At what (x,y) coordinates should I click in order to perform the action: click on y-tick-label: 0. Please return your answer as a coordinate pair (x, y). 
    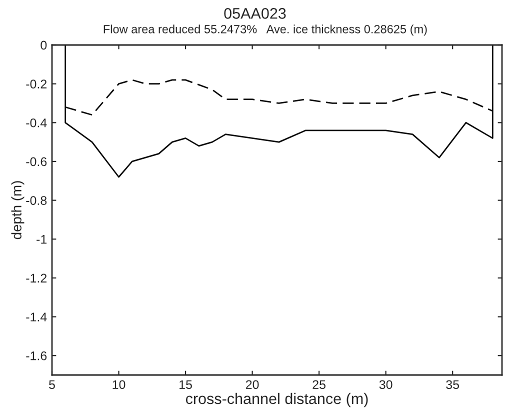
    Looking at the image, I should click on (43, 45).